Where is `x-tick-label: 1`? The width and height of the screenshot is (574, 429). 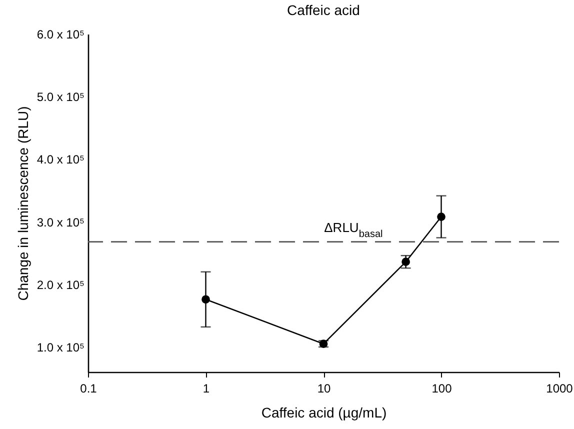
x-tick-label: 1 is located at coordinates (206, 389).